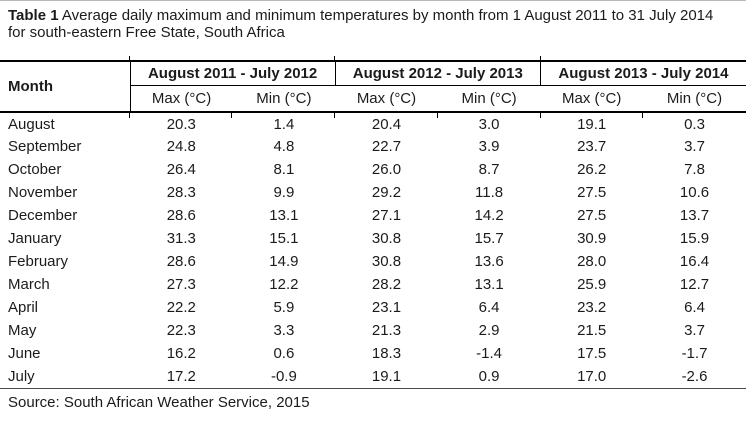 Image resolution: width=746 pixels, height=423 pixels. I want to click on month-cell: April, so click(23, 307).